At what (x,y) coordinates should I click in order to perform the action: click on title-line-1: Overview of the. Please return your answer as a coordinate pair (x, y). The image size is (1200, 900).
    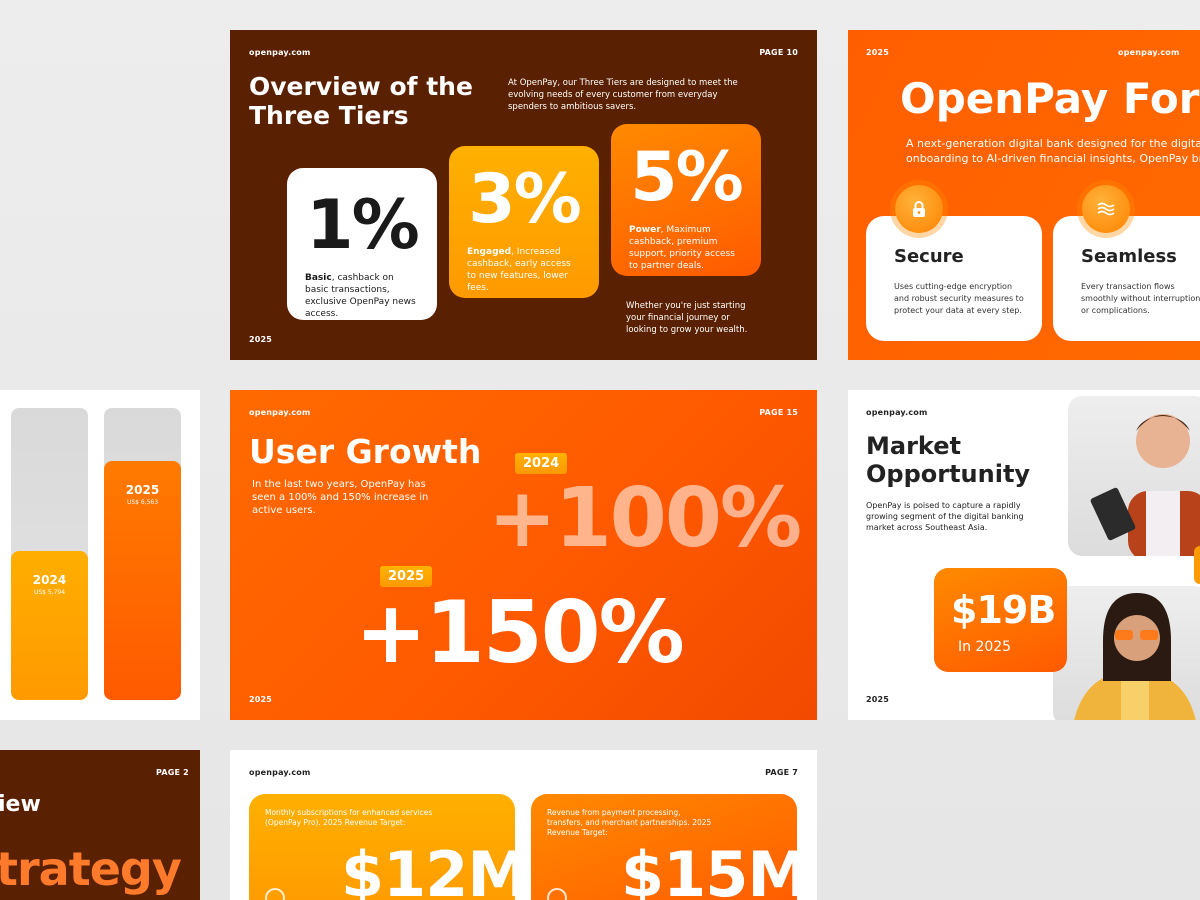
    Looking at the image, I should click on (361, 86).